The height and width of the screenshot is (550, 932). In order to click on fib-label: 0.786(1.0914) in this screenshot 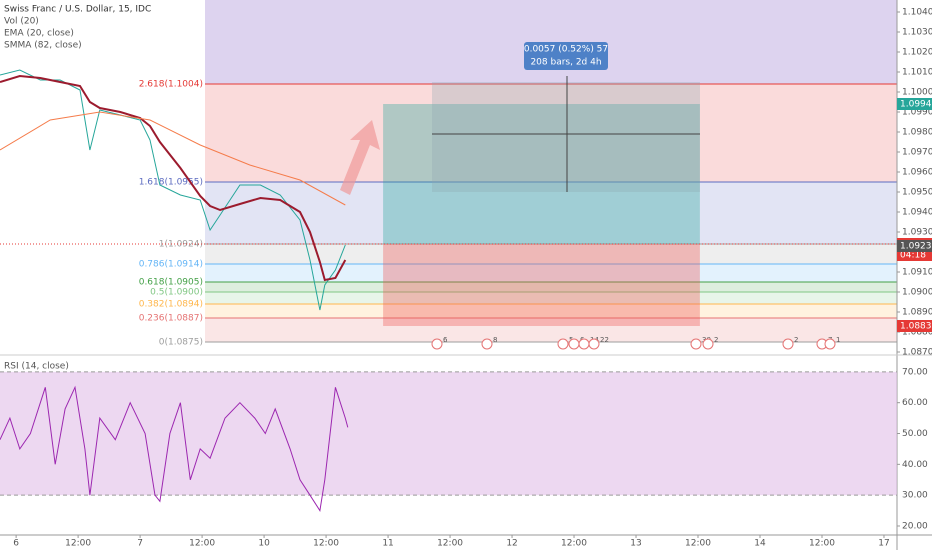, I will do `click(171, 265)`.